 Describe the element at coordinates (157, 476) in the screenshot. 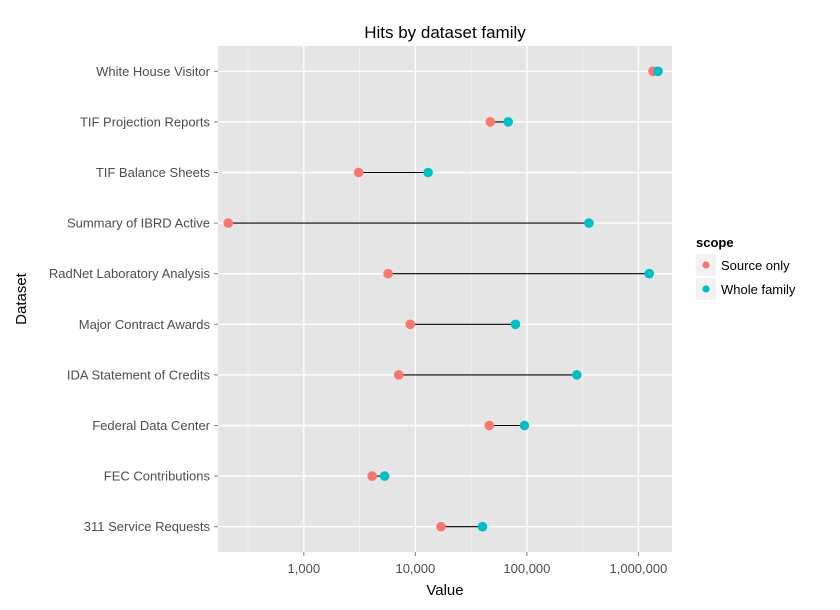

I see `y-tick-label: FEC Contributions` at that location.